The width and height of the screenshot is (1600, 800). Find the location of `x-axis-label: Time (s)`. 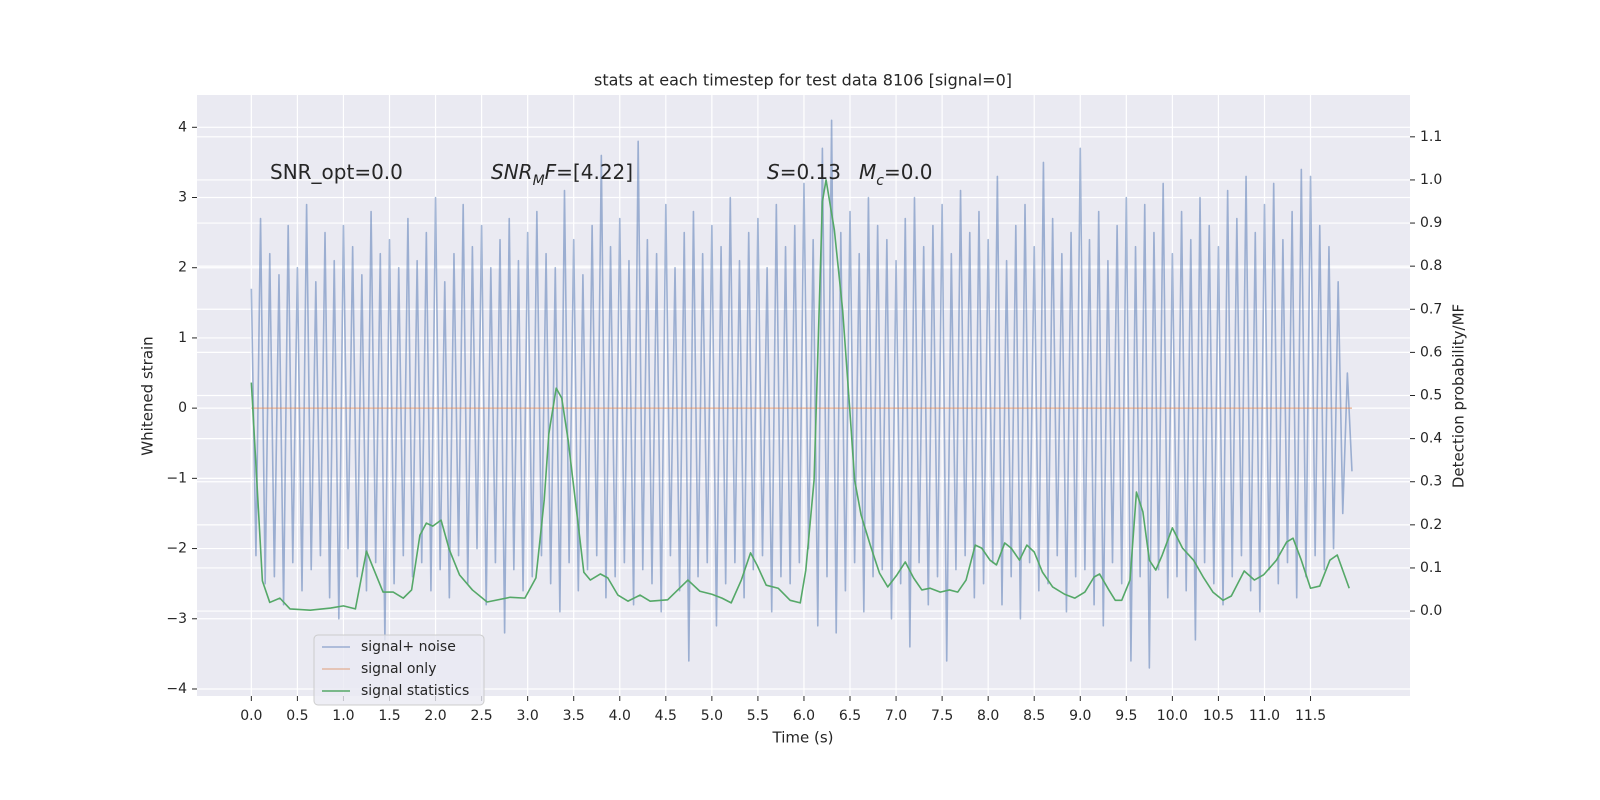

x-axis-label: Time (s) is located at coordinates (803, 738).